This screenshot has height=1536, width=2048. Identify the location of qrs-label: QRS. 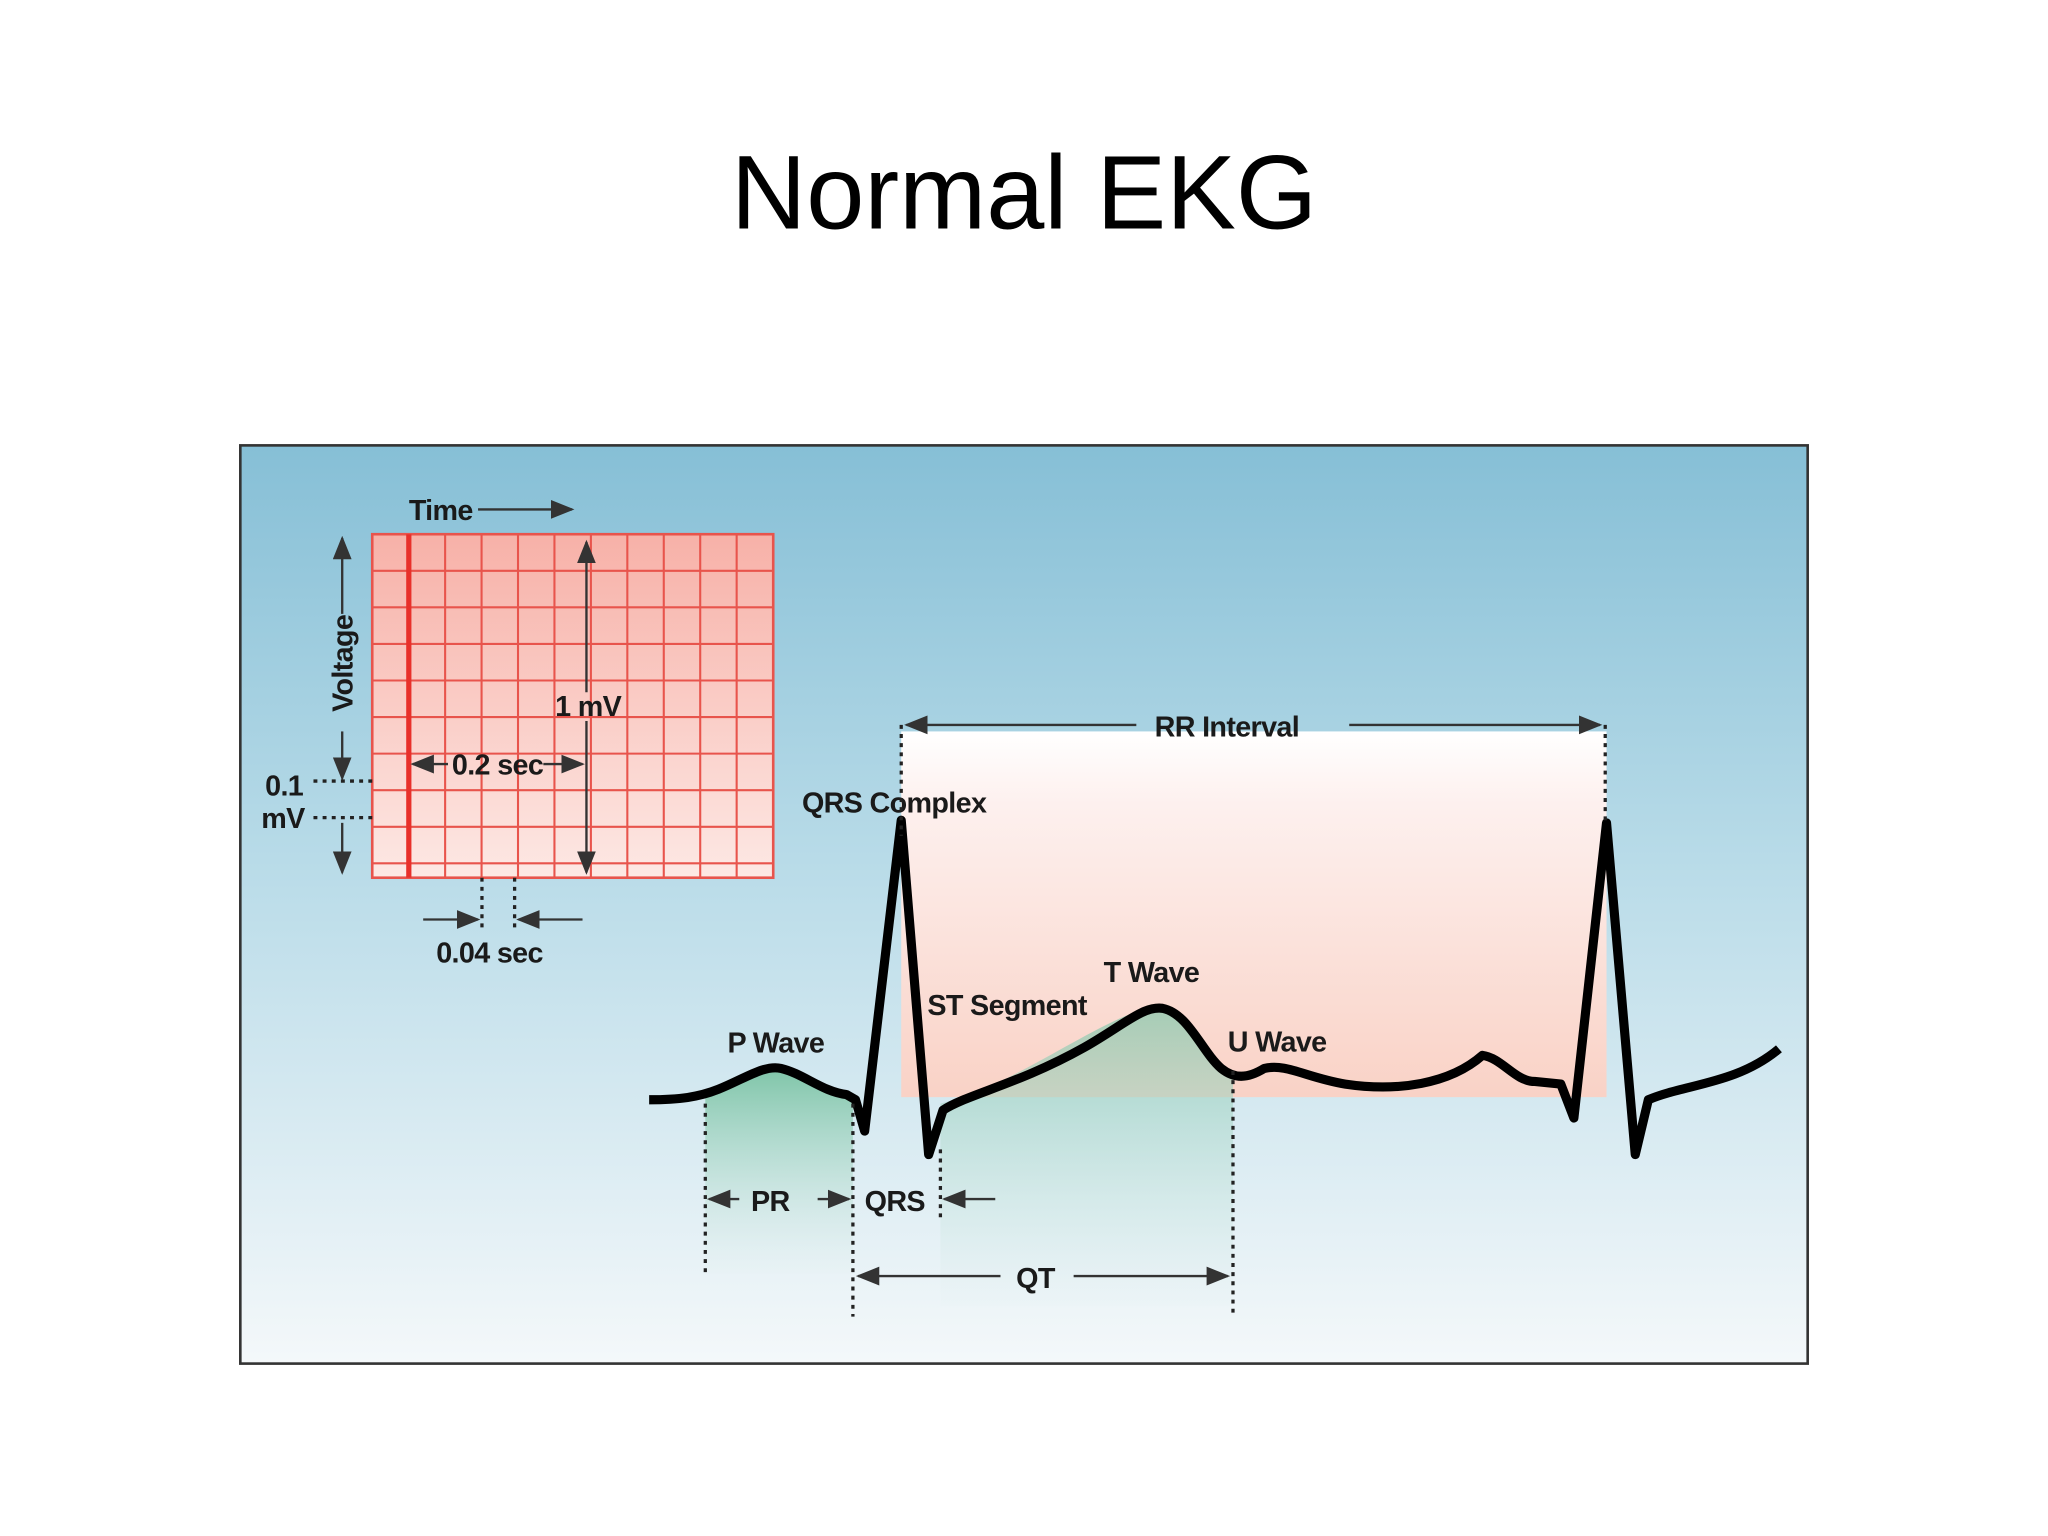
(895, 1202).